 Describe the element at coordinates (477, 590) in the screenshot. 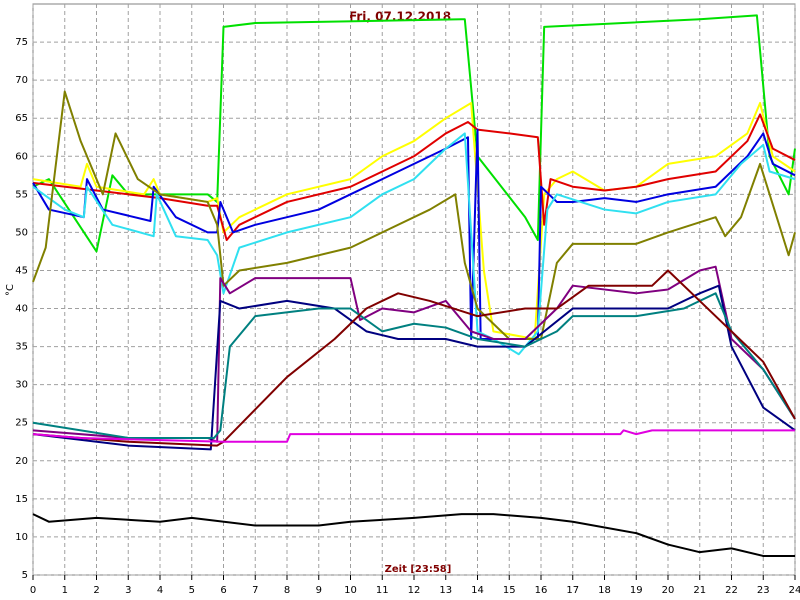

I see `x-tick-label: 14` at that location.